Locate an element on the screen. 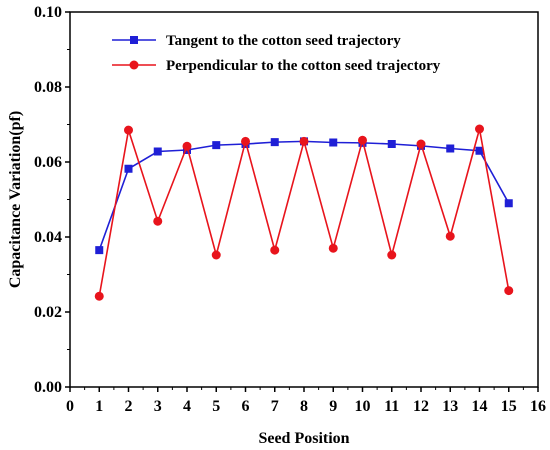  x-tick-label: 14 is located at coordinates (480, 406).